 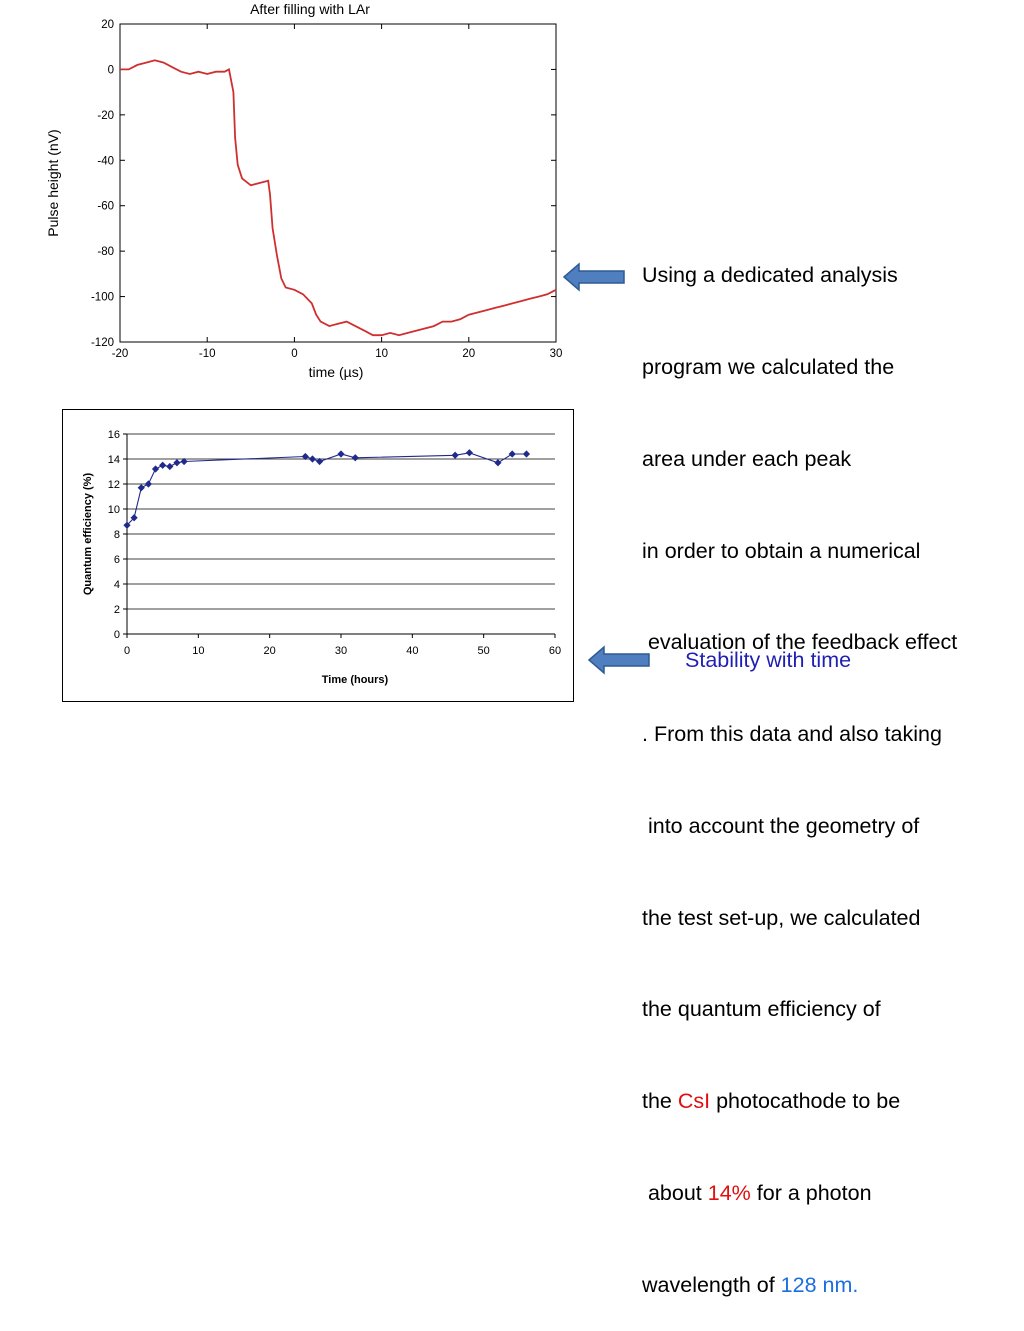 What do you see at coordinates (102, 343) in the screenshot?
I see `y-tick-label: -120` at bounding box center [102, 343].